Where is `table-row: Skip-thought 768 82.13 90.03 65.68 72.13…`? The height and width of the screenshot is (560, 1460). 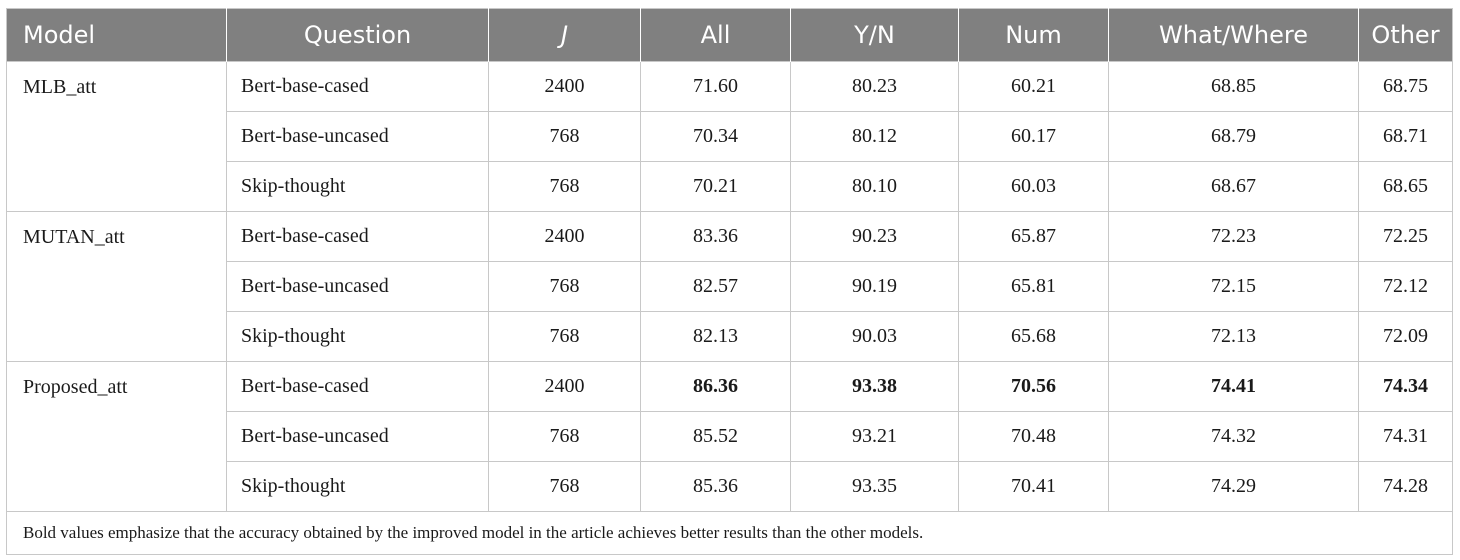
table-row: Skip-thought 768 82.13 90.03 65.68 72.13… is located at coordinates (730, 336).